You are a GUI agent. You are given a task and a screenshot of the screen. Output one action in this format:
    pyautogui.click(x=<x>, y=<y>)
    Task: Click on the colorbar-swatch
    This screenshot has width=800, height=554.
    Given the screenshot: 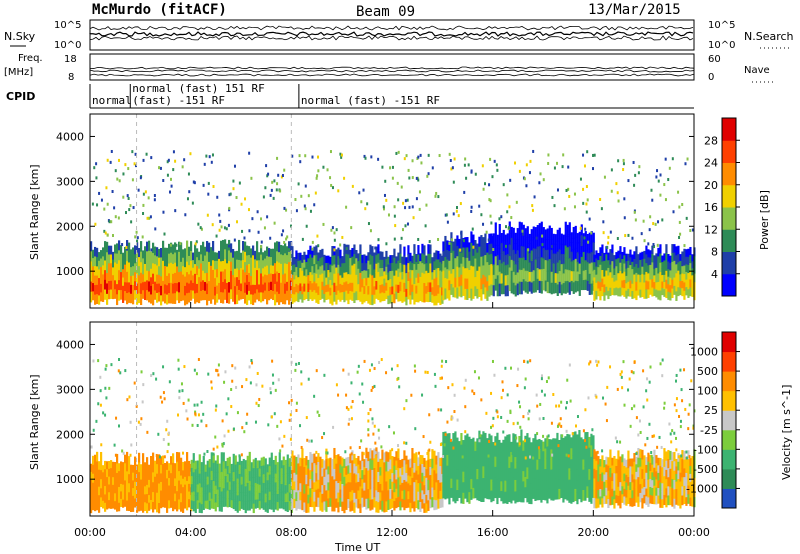 What is the action you would take?
    pyautogui.click(x=729, y=151)
    